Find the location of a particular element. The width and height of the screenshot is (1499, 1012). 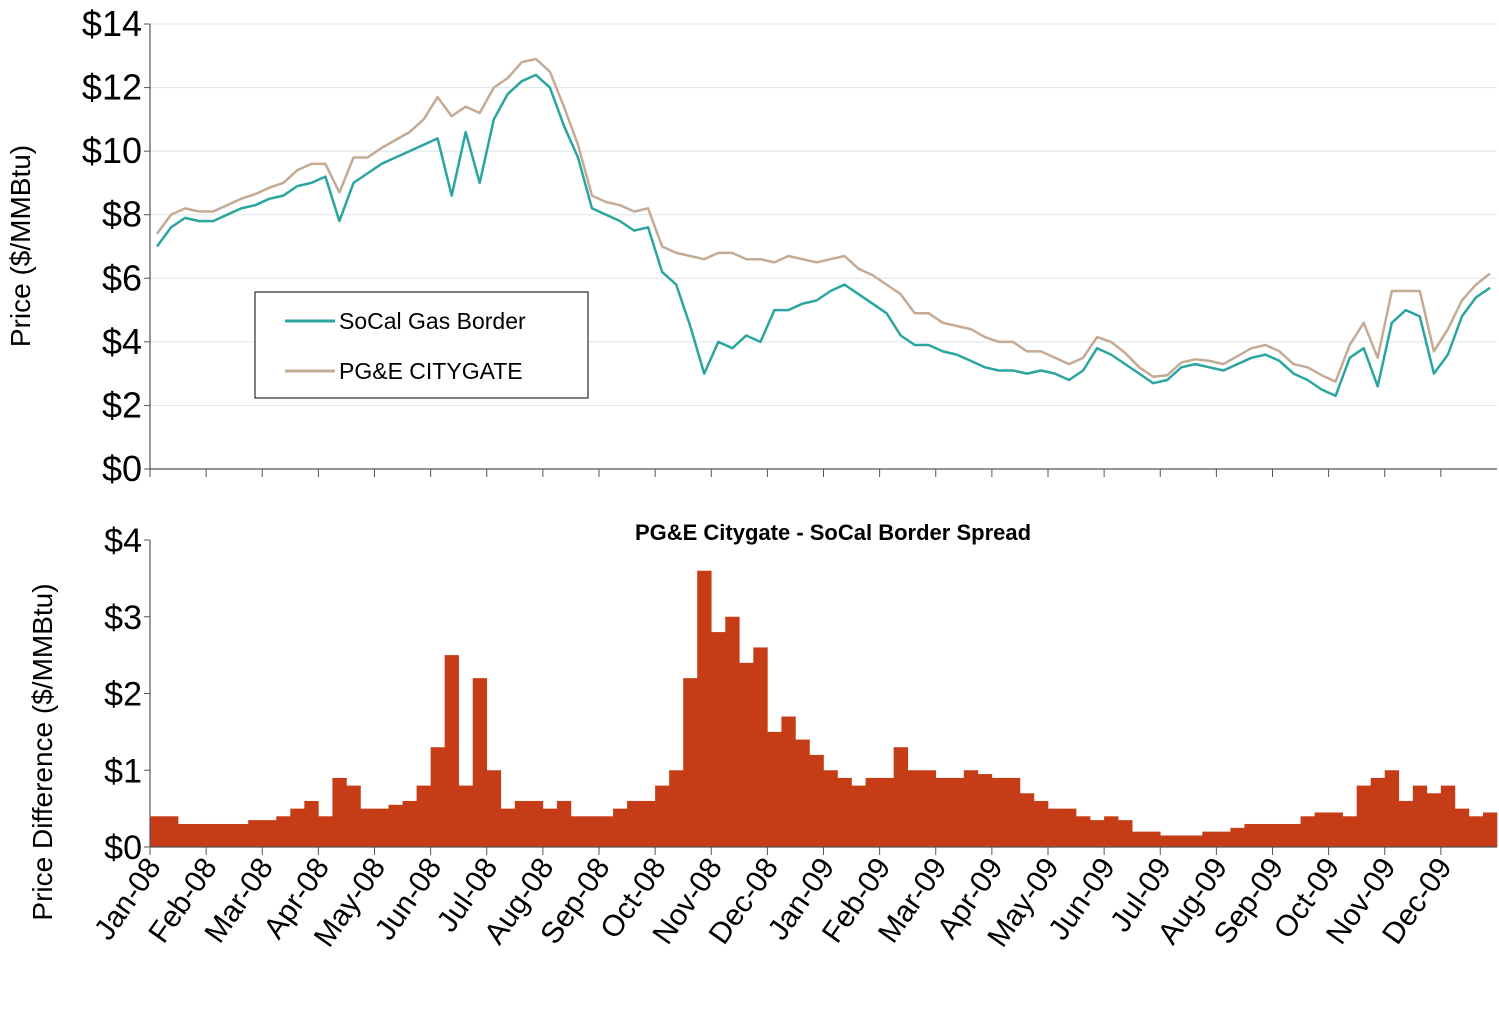

y-axis-title: Price ($/MMBtu) is located at coordinates (20, 246).